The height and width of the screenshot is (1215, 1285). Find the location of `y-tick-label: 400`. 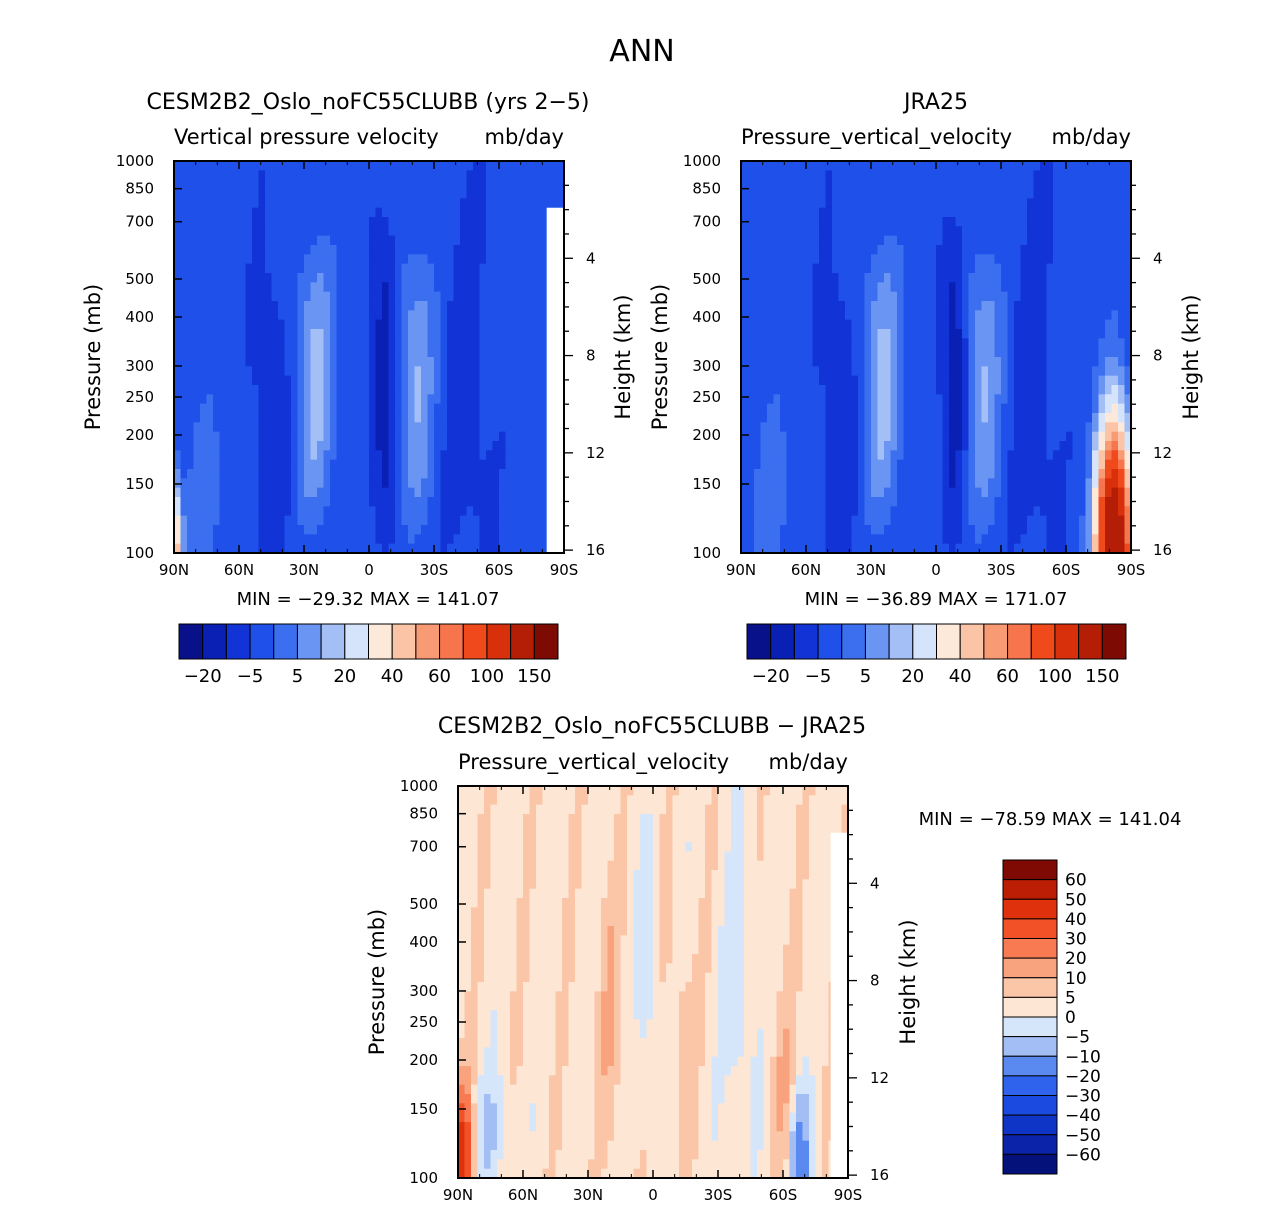

y-tick-label: 400 is located at coordinates (423, 942).